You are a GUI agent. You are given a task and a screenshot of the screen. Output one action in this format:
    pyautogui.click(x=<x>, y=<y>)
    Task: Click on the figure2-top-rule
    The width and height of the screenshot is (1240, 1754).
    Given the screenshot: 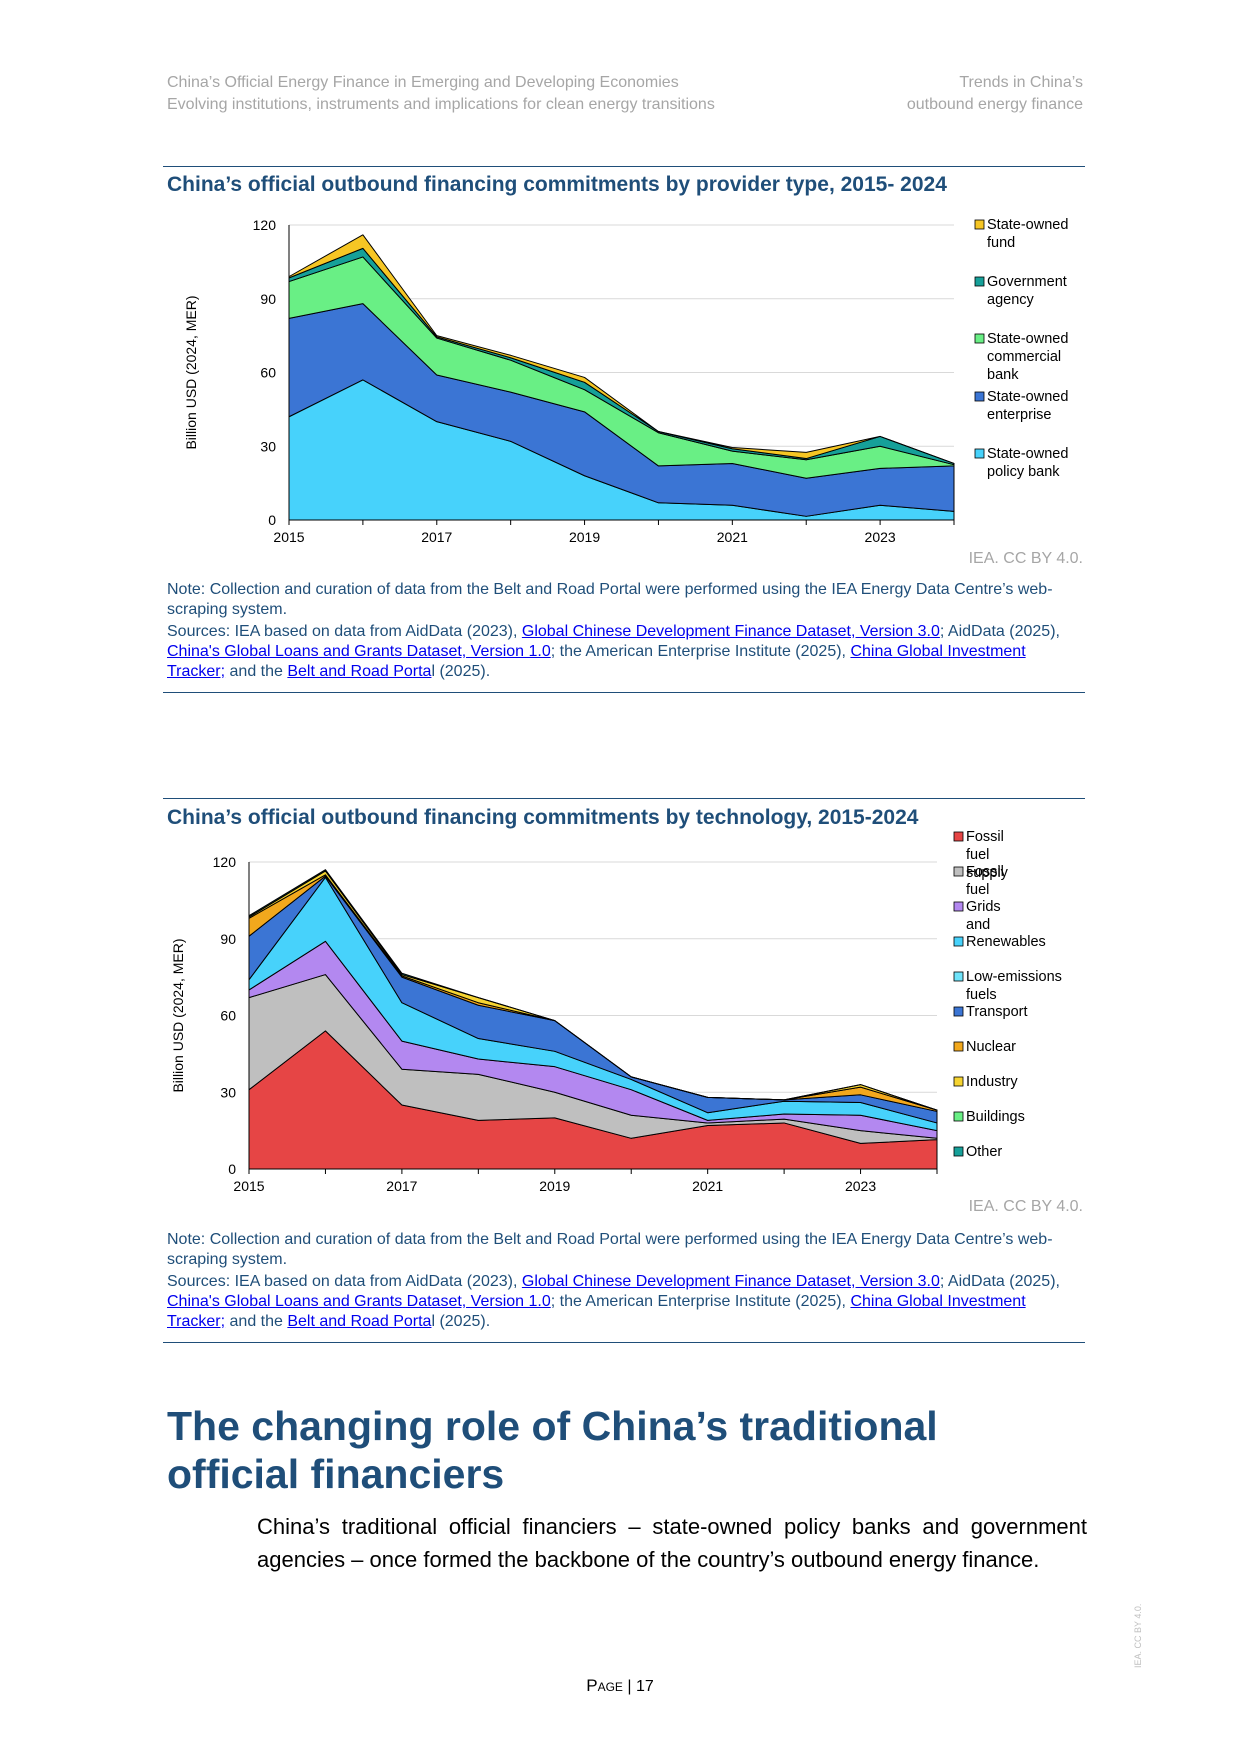 What is the action you would take?
    pyautogui.click(x=624, y=798)
    